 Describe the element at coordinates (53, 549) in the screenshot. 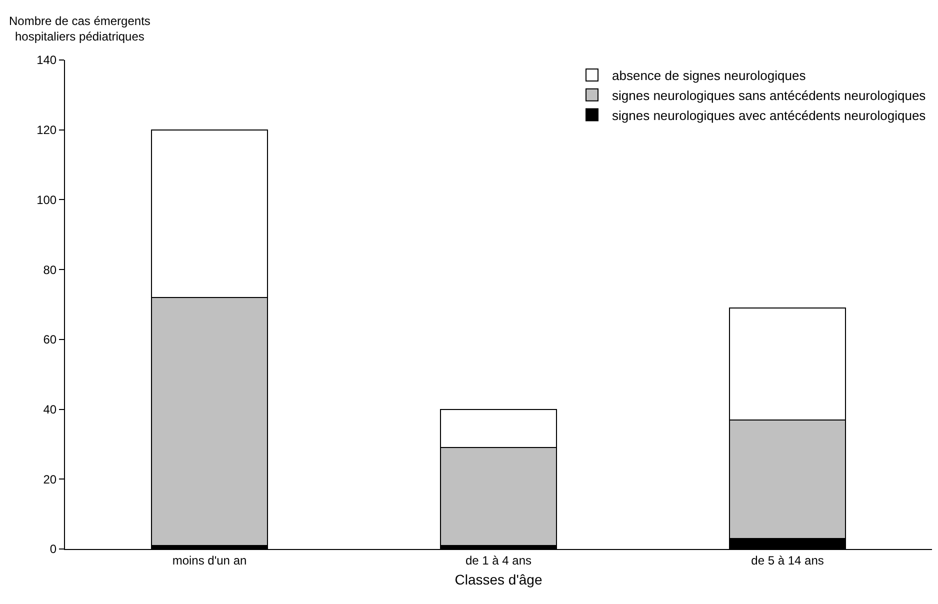

I see `y-tick-label: 0` at that location.